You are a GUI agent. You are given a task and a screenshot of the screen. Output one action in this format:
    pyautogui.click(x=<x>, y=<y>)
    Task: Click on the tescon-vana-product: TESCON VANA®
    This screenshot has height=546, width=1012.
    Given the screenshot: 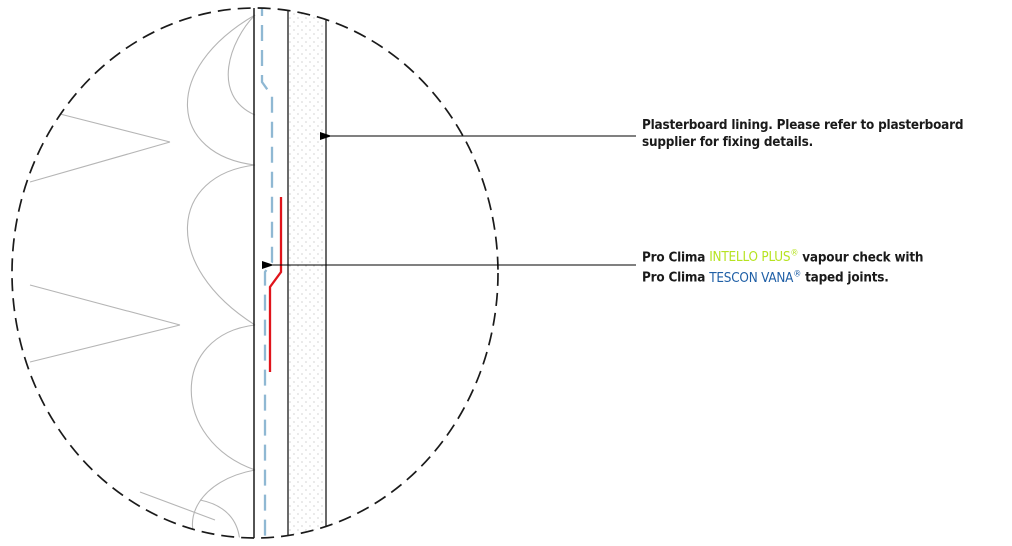 What is the action you would take?
    pyautogui.click(x=755, y=277)
    